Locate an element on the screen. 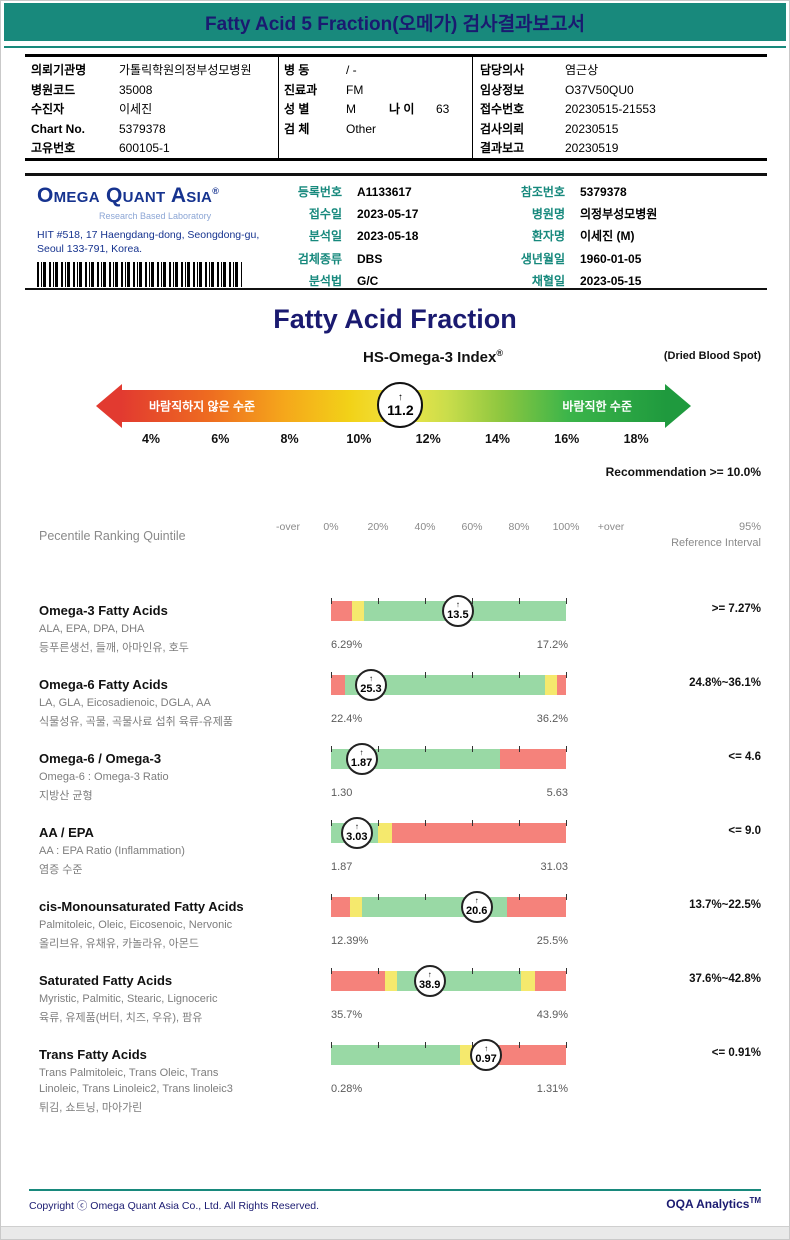  reference-header-line2: Reference Interval is located at coordinates (716, 543).